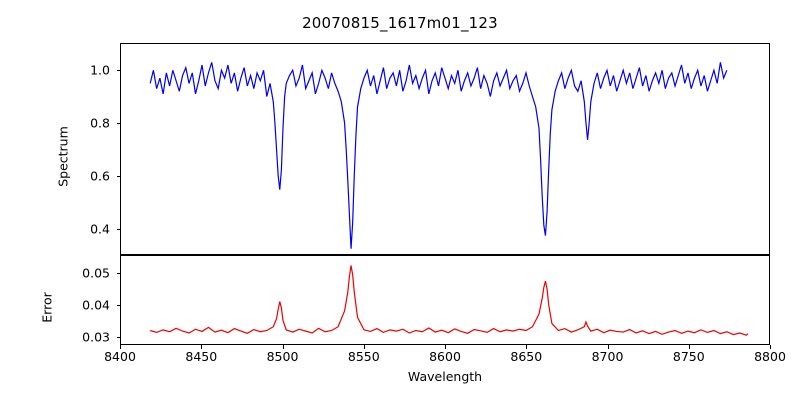 Image resolution: width=800 pixels, height=400 pixels. What do you see at coordinates (201, 356) in the screenshot?
I see `x-tick-label: 8450` at bounding box center [201, 356].